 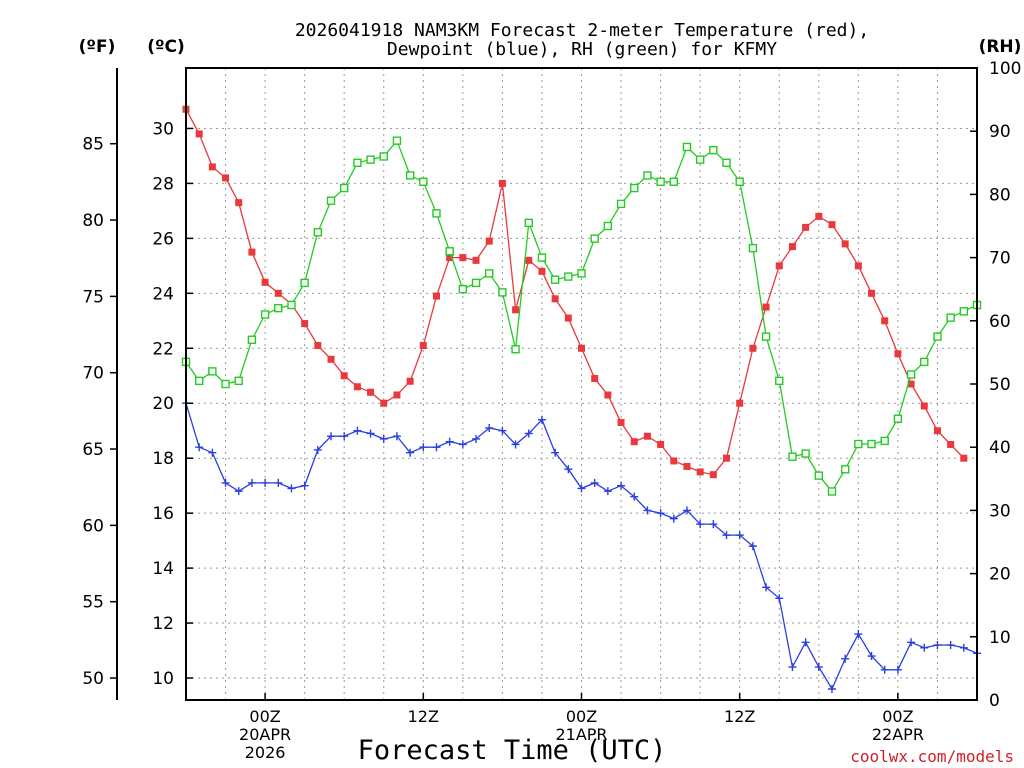 I want to click on rh-tick-label: 50, so click(x=1000, y=385).